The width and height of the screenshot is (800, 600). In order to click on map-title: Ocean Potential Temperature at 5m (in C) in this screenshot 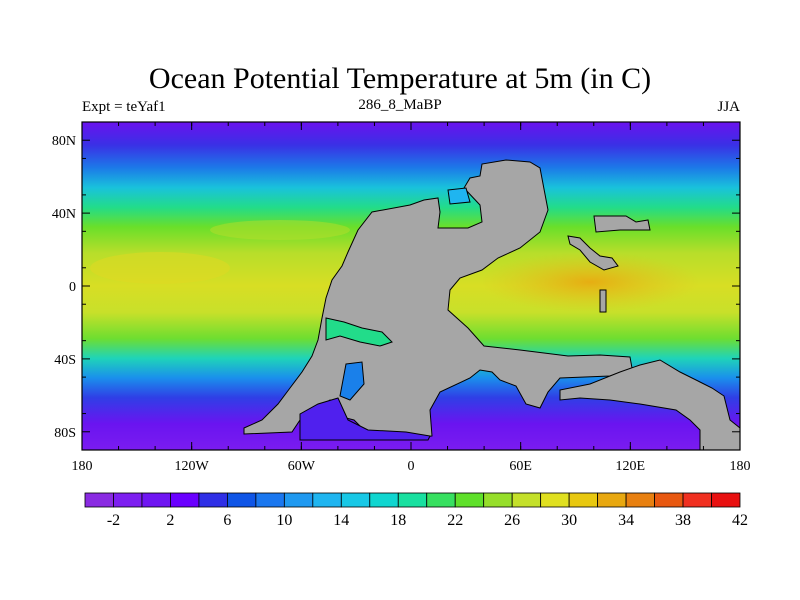, I will do `click(400, 78)`.